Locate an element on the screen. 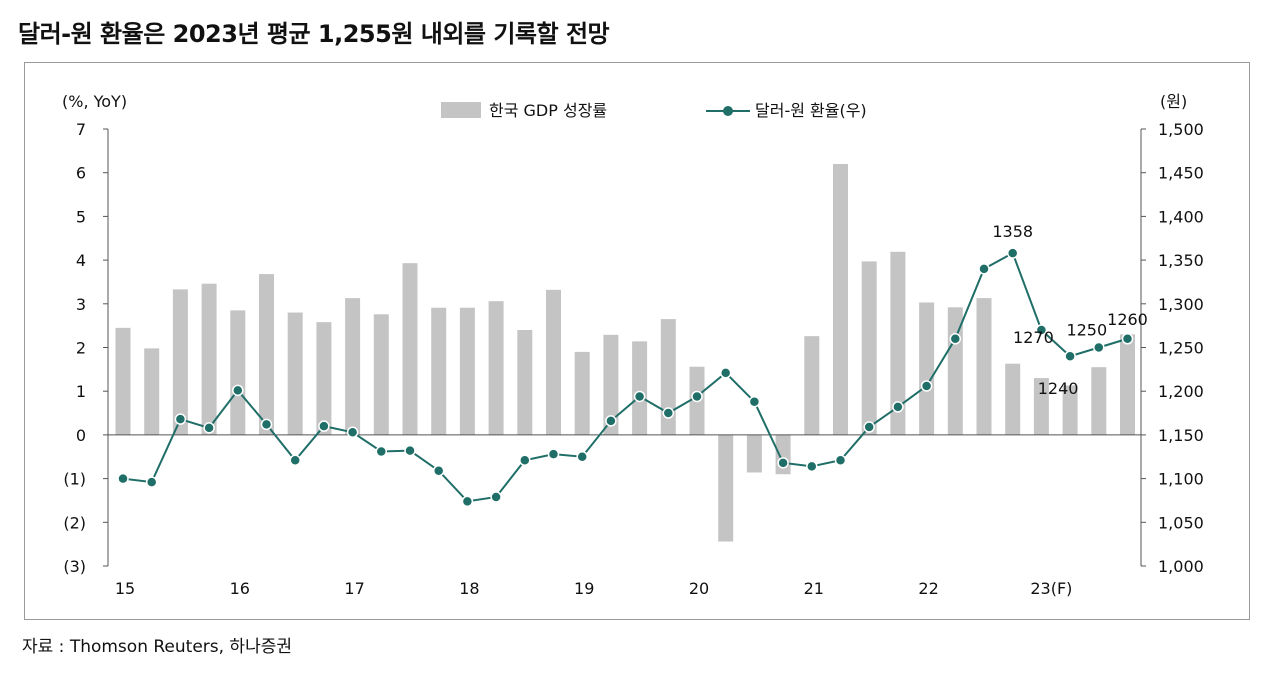 This screenshot has width=1282, height=676. x-tick-label: 18 is located at coordinates (469, 588).